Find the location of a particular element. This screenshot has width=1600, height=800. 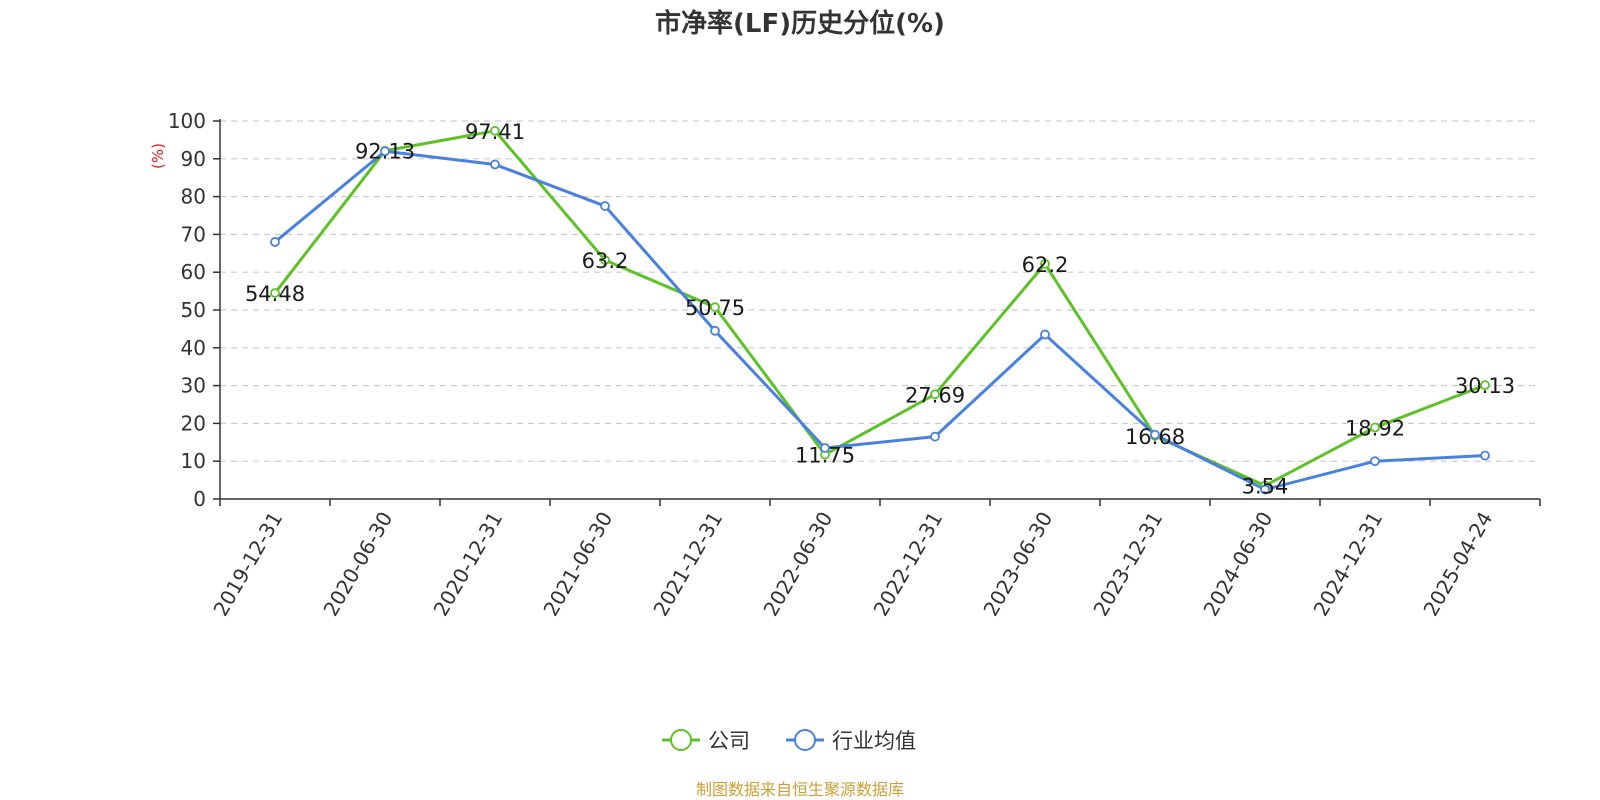

data-label: 30.13 is located at coordinates (1485, 386).